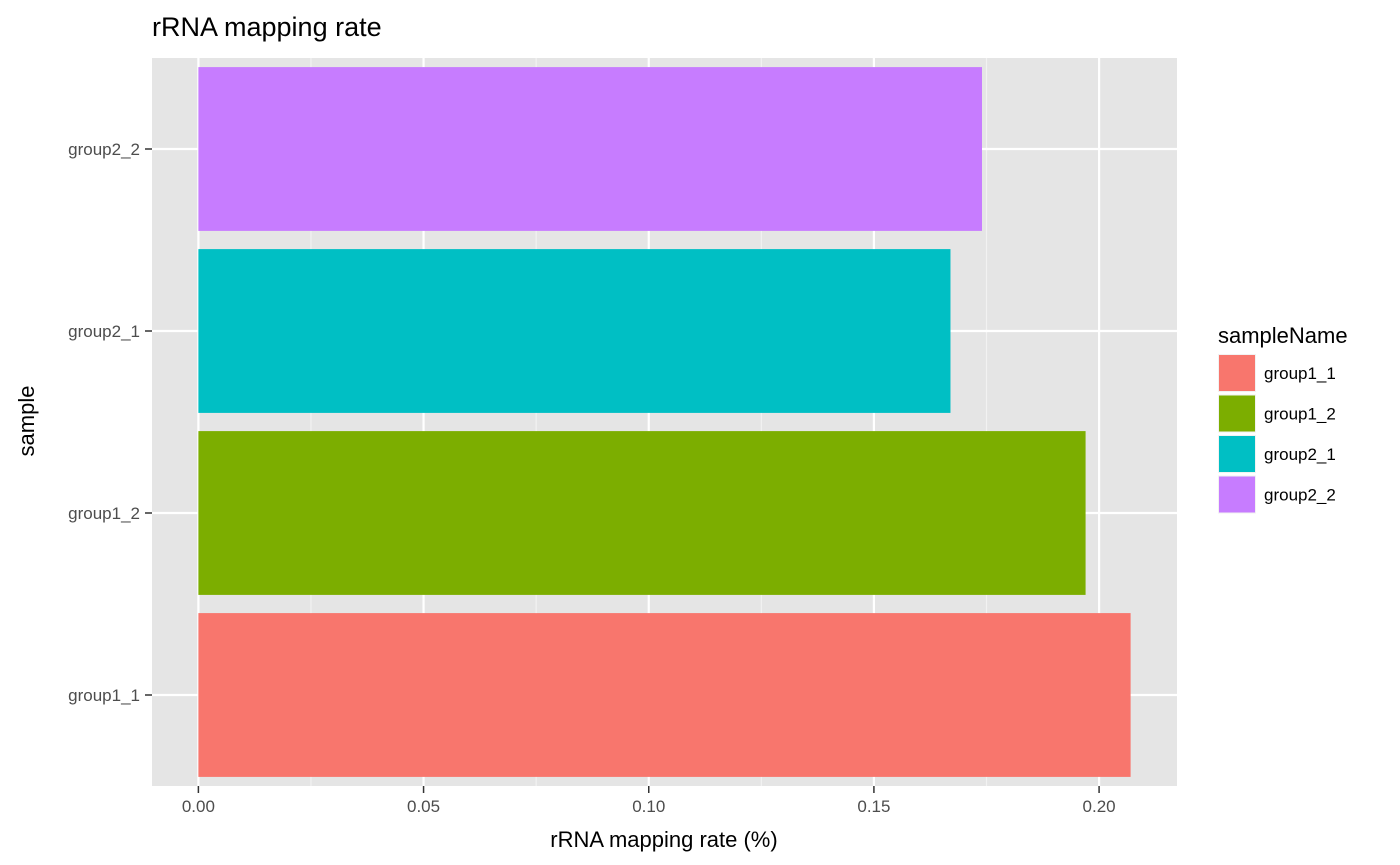  What do you see at coordinates (1277, 434) in the screenshot?
I see `legend-items: group1_1 group1_2 group2_1 group2_2` at bounding box center [1277, 434].